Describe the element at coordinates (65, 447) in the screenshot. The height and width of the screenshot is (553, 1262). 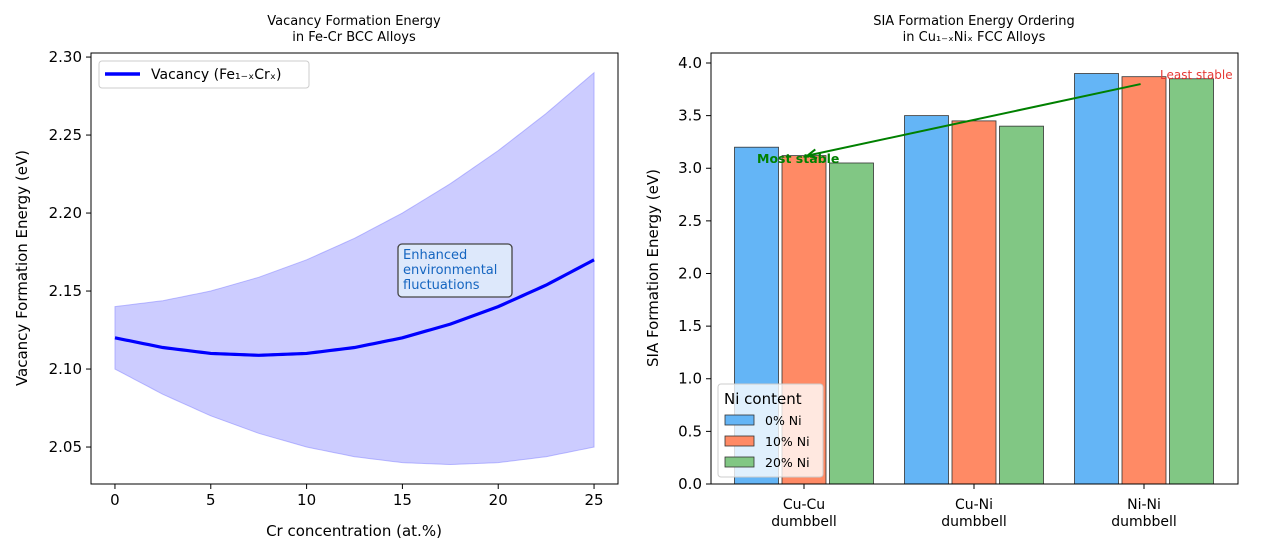
I see `y-tick-label: 2.05` at that location.